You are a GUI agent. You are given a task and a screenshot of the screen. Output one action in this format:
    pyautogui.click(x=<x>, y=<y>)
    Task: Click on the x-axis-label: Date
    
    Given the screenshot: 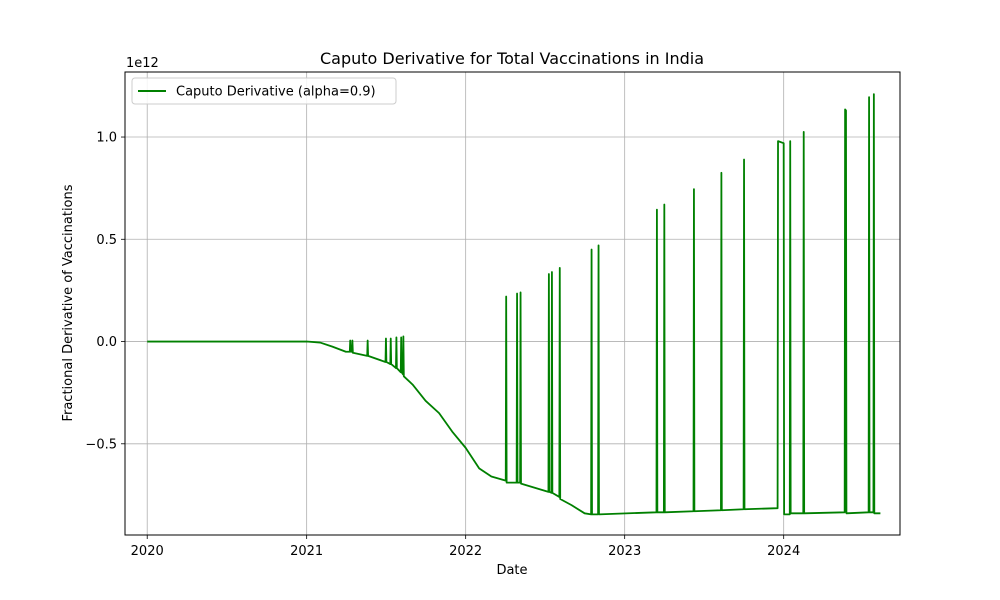 What is the action you would take?
    pyautogui.click(x=511, y=570)
    